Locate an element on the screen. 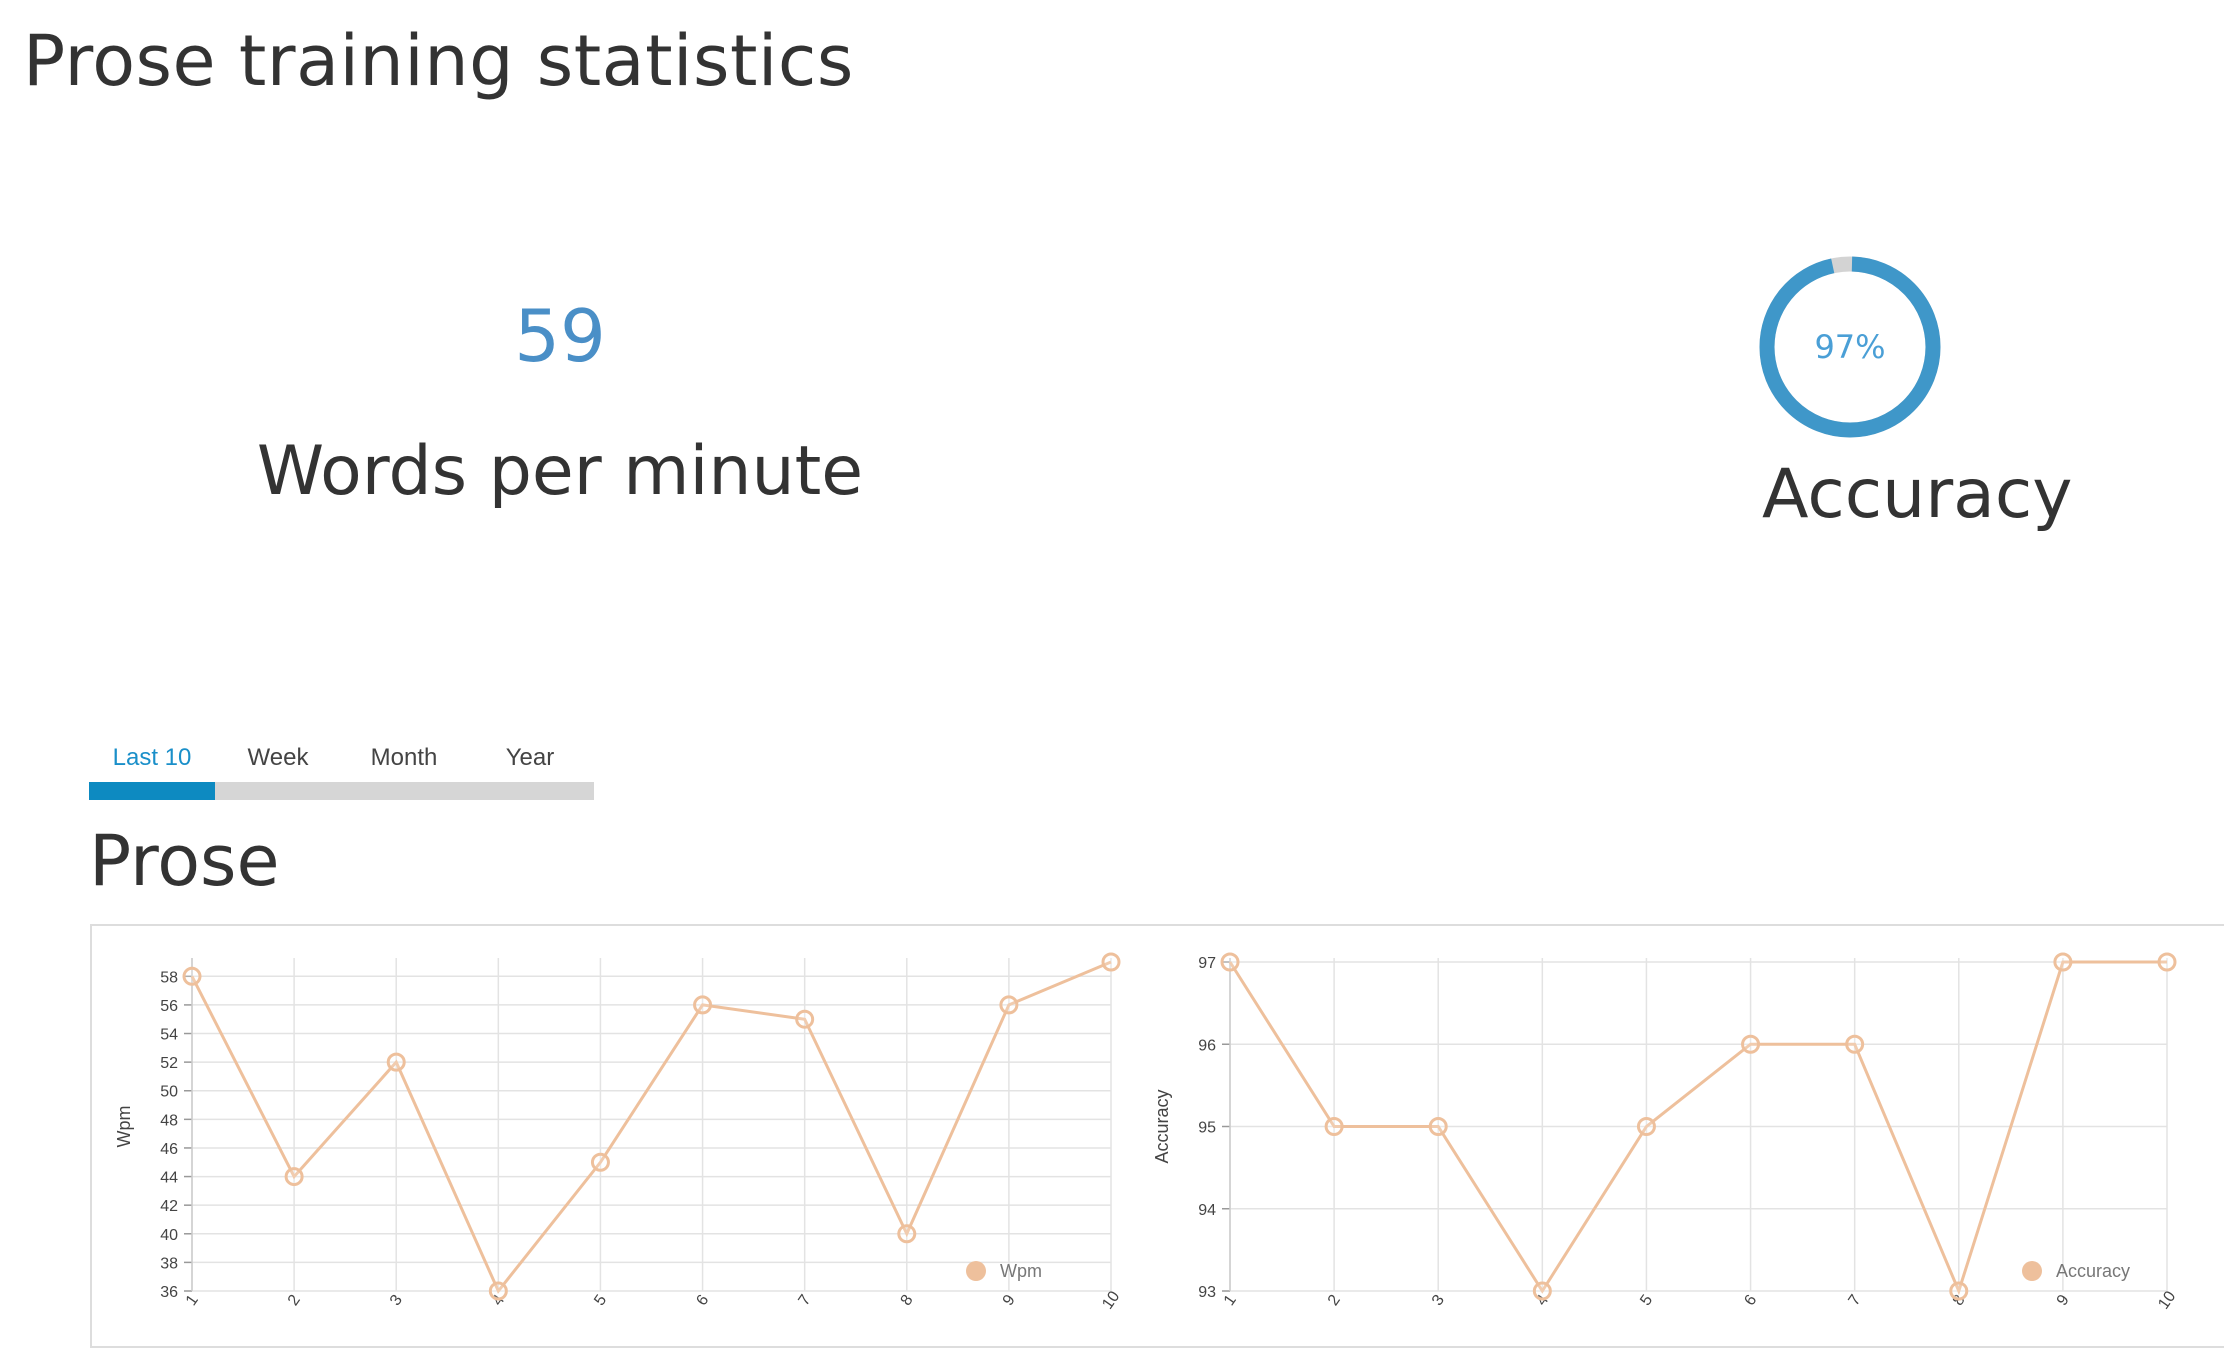 Image resolution: width=2224 pixels, height=1348 pixels. wpm-stat: 59 Words per minute is located at coordinates (560, 405).